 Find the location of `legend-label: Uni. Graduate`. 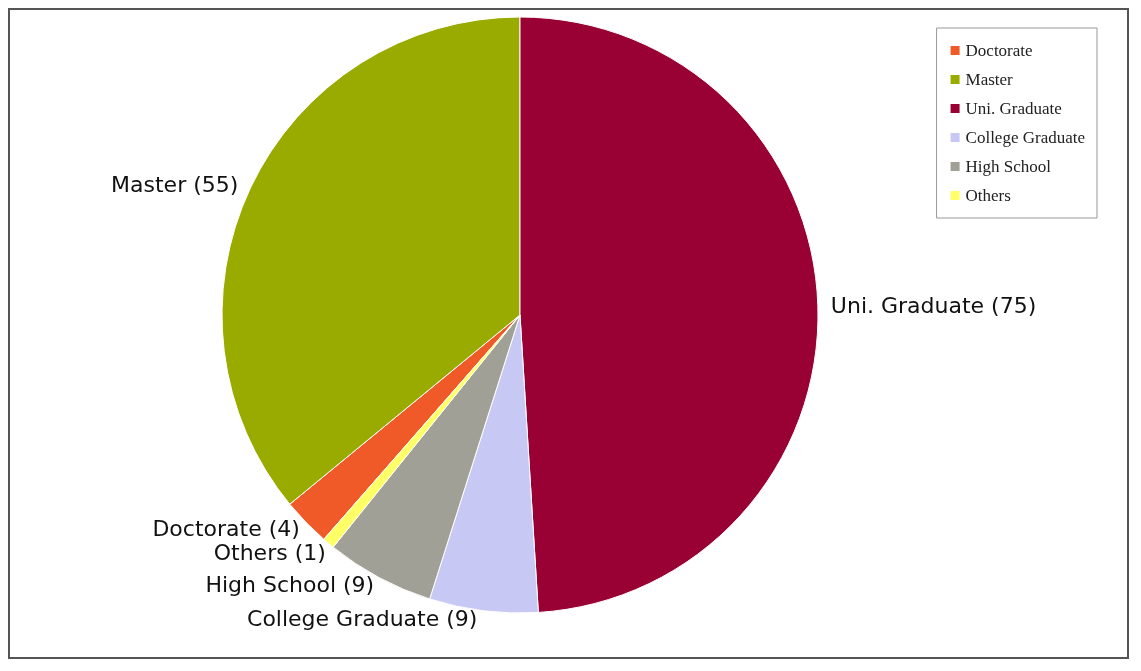

legend-label: Uni. Graduate is located at coordinates (1013, 108).